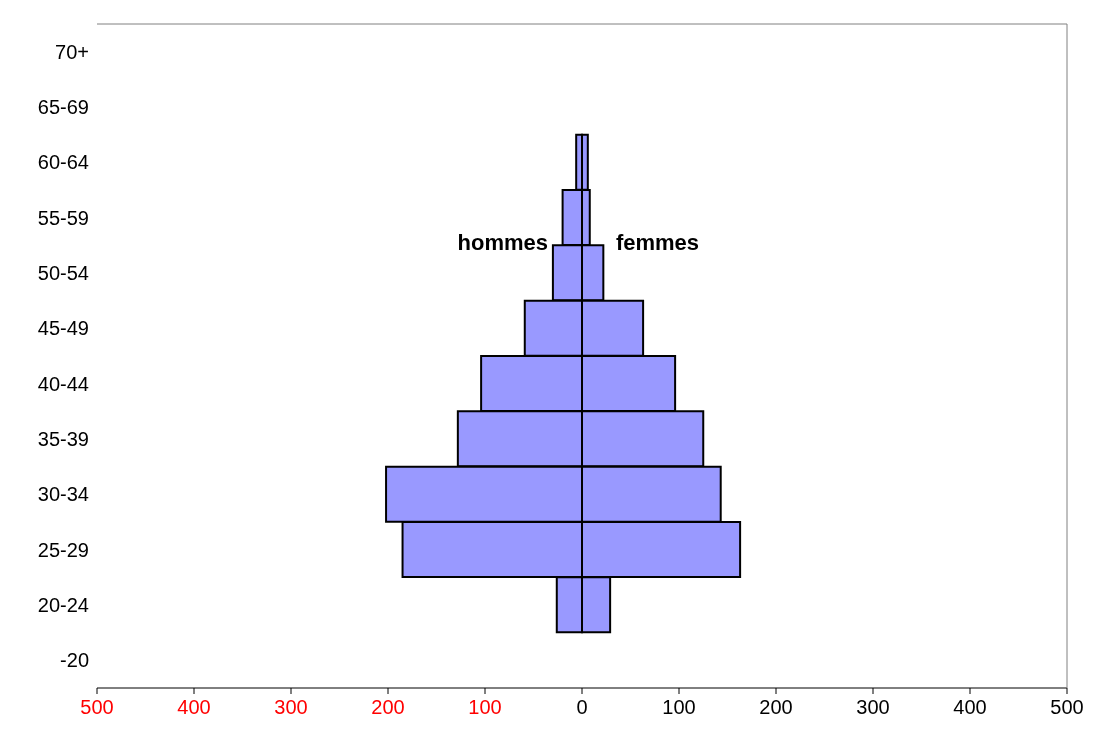 The width and height of the screenshot is (1101, 738). Describe the element at coordinates (63, 383) in the screenshot. I see `y-tick-label: 40-44` at that location.